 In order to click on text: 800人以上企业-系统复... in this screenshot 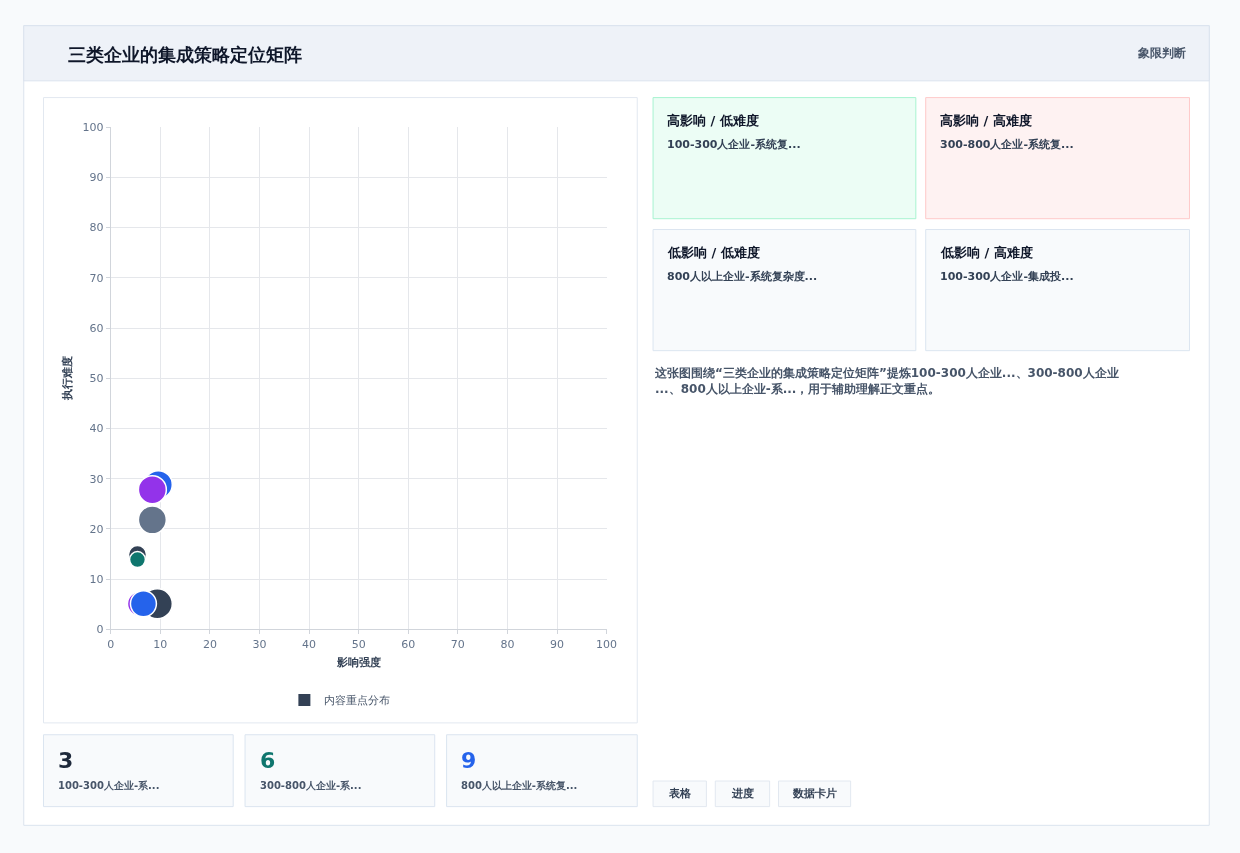, I will do `click(519, 785)`.